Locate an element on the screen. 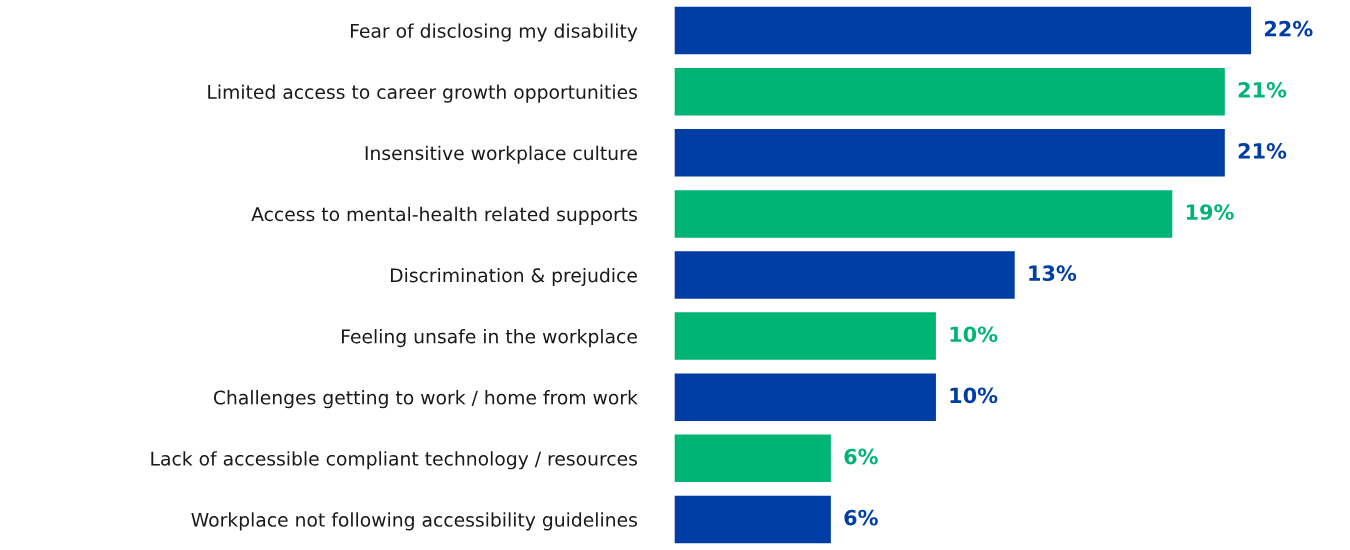 The image size is (1350, 550). y-tick-label: Insensitive workplace culture is located at coordinates (501, 154).